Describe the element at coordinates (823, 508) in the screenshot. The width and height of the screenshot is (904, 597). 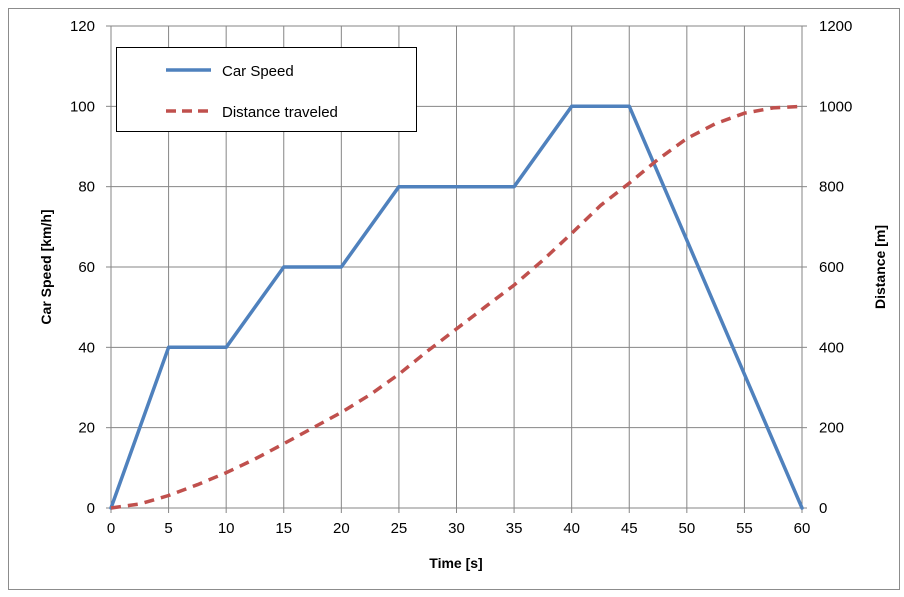
I see `y-right-tick-label: 0` at that location.